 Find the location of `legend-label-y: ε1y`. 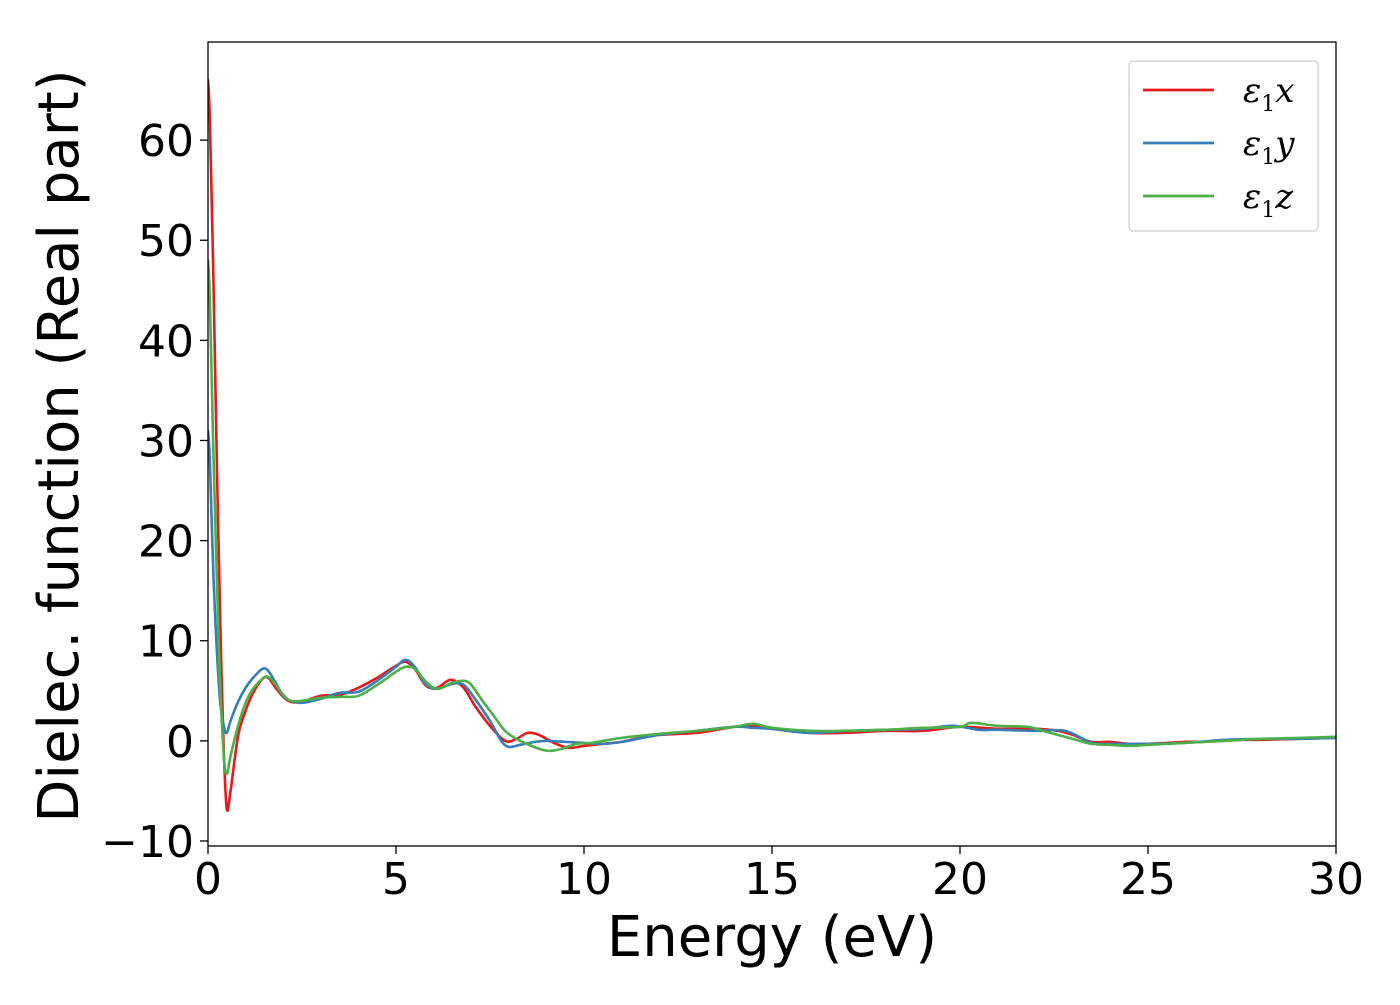

legend-label-y: ε1y is located at coordinates (1269, 147).